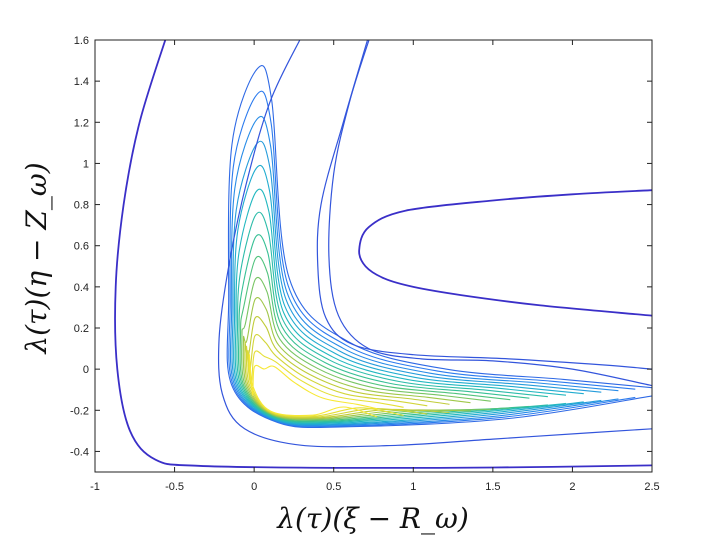  Describe the element at coordinates (413, 487) in the screenshot. I see `x-tick-label: 1` at that location.